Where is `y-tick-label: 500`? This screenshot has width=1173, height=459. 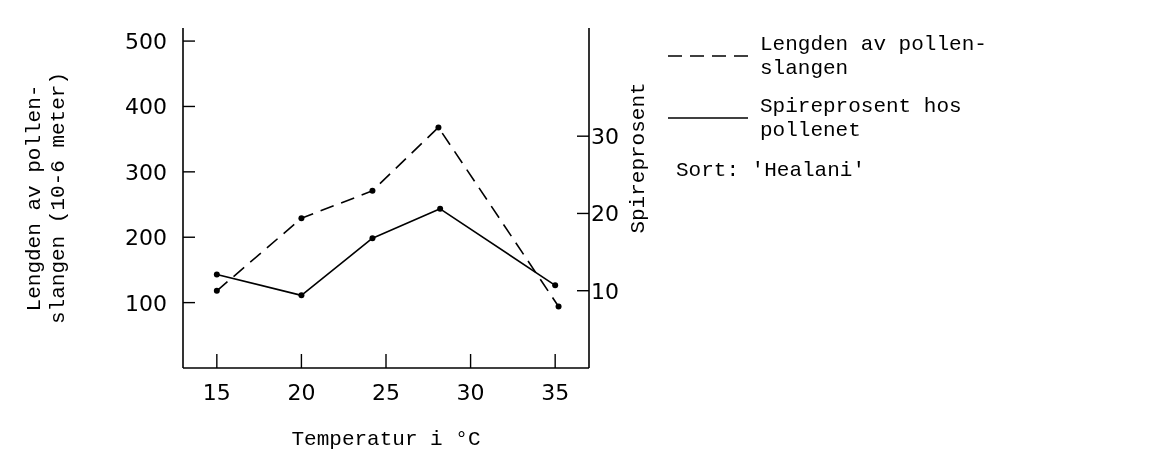 y-tick-label: 500 is located at coordinates (146, 42).